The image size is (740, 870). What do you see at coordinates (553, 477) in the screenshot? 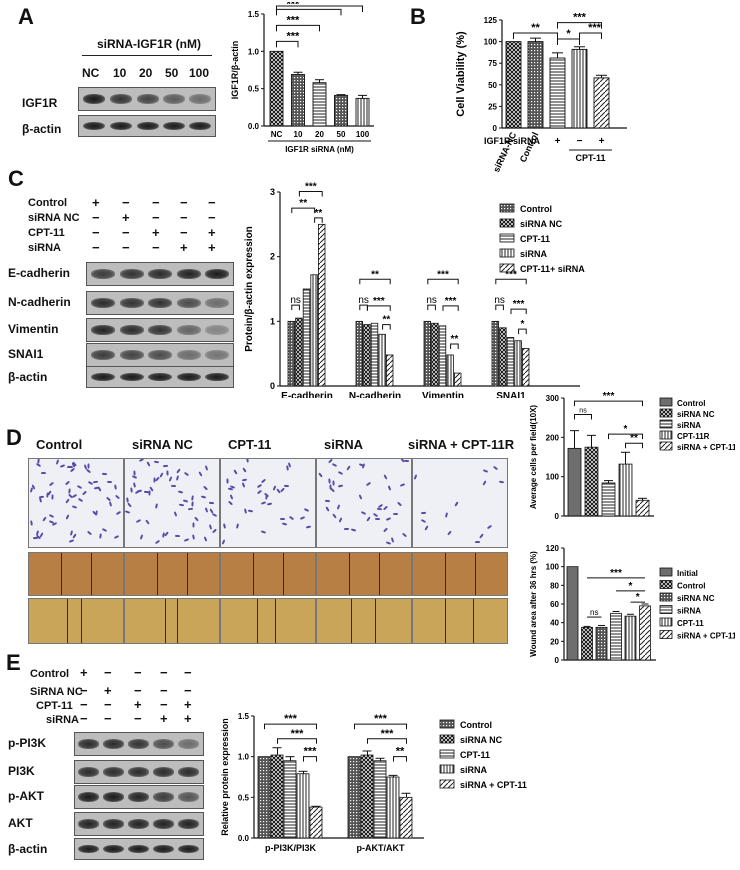
I see `y-tick-label: 100` at bounding box center [553, 477].